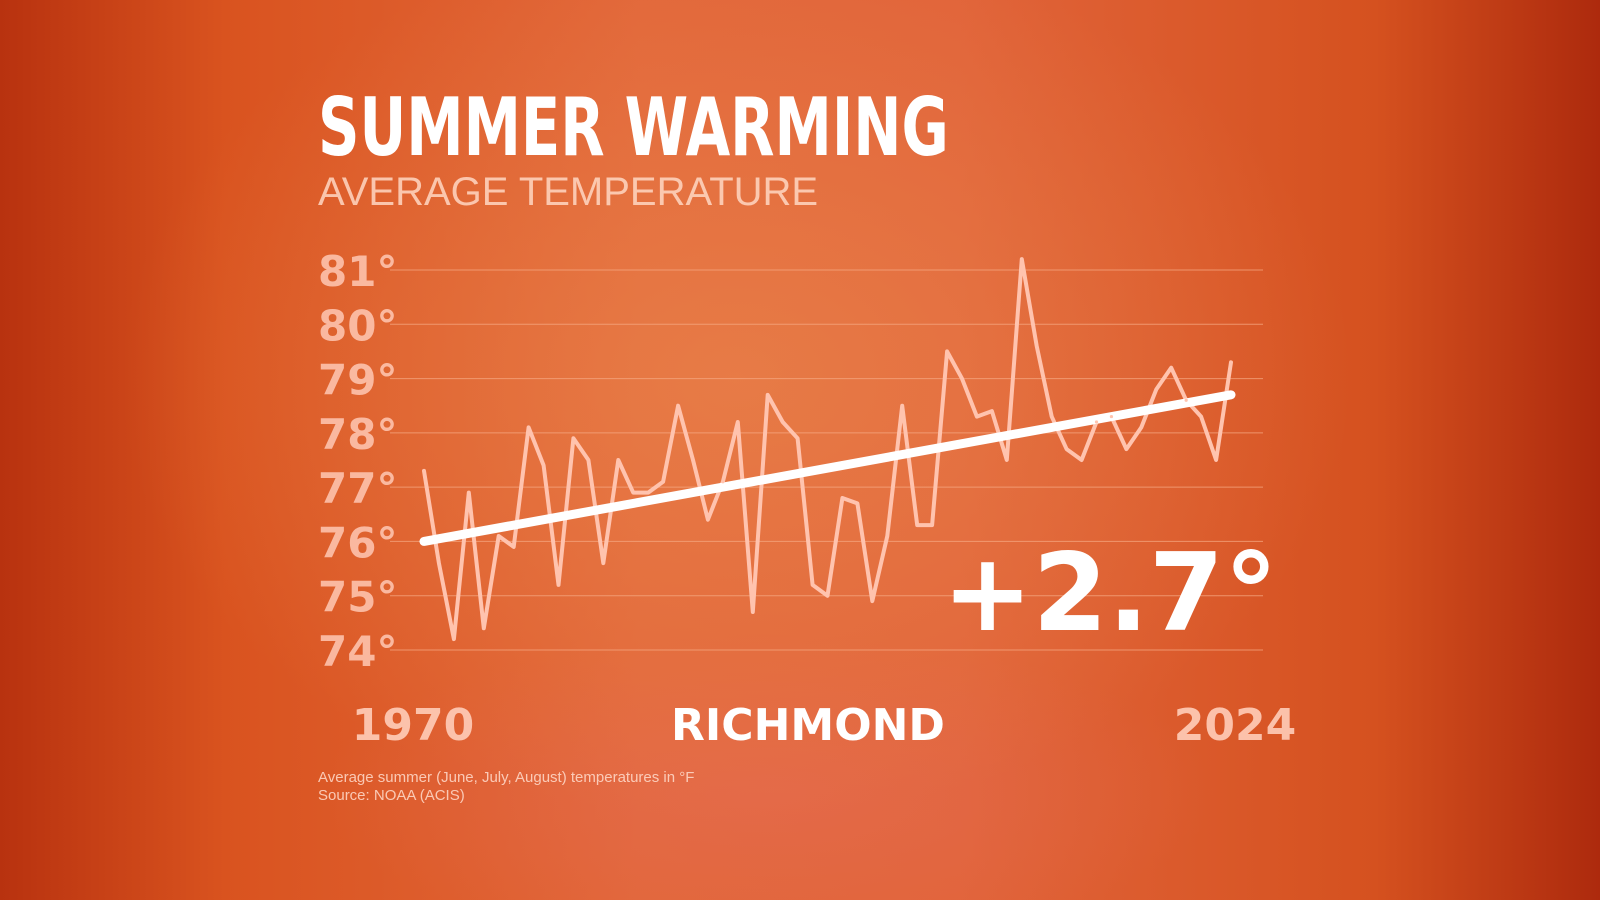 The height and width of the screenshot is (900, 1600). What do you see at coordinates (633, 127) in the screenshot?
I see `chart-title: SUMMER WARMING` at bounding box center [633, 127].